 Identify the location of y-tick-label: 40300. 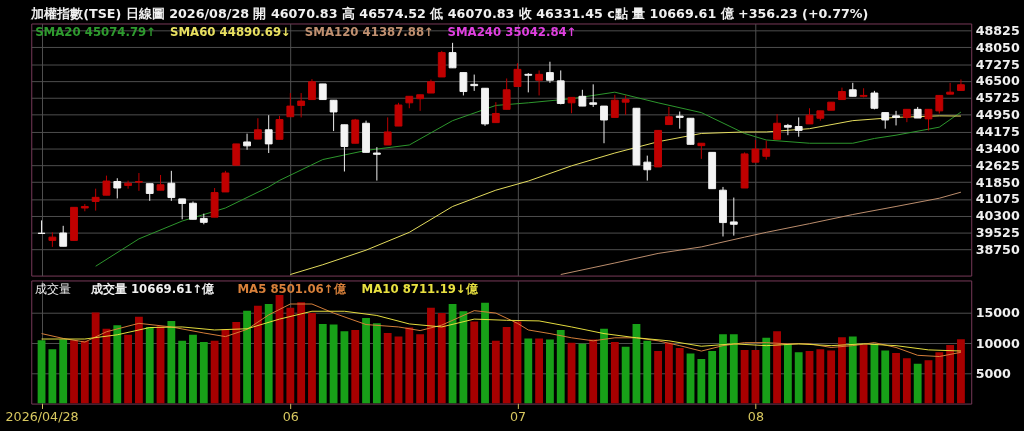
(997, 216).